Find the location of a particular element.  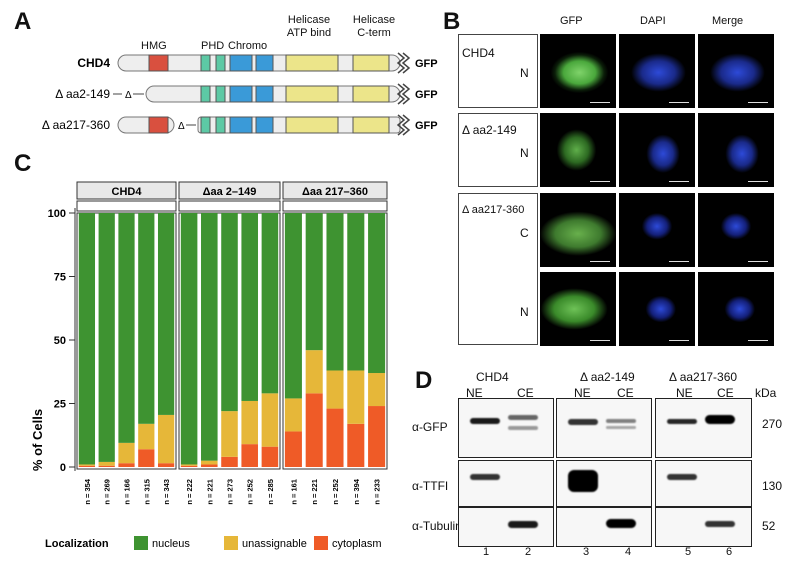

antibody-ttfi: α-TTFI is located at coordinates (430, 486).